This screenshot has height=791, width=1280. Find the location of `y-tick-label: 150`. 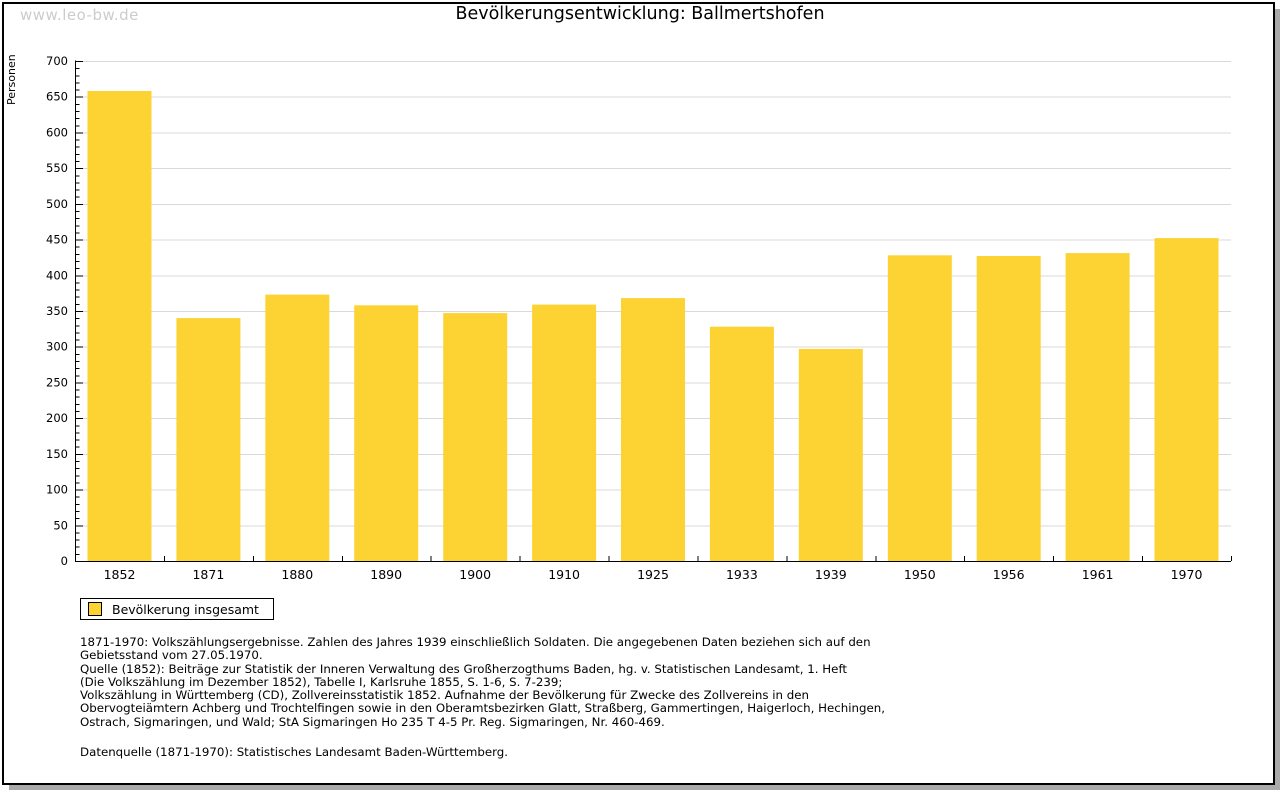

y-tick-label: 150 is located at coordinates (57, 454).